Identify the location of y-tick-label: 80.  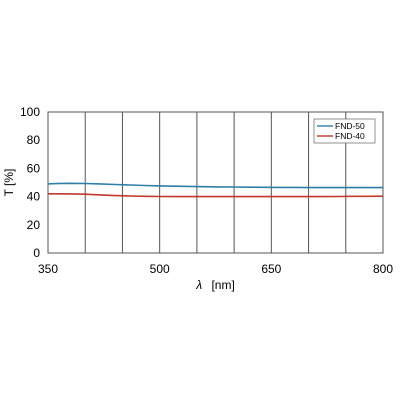
(34, 140).